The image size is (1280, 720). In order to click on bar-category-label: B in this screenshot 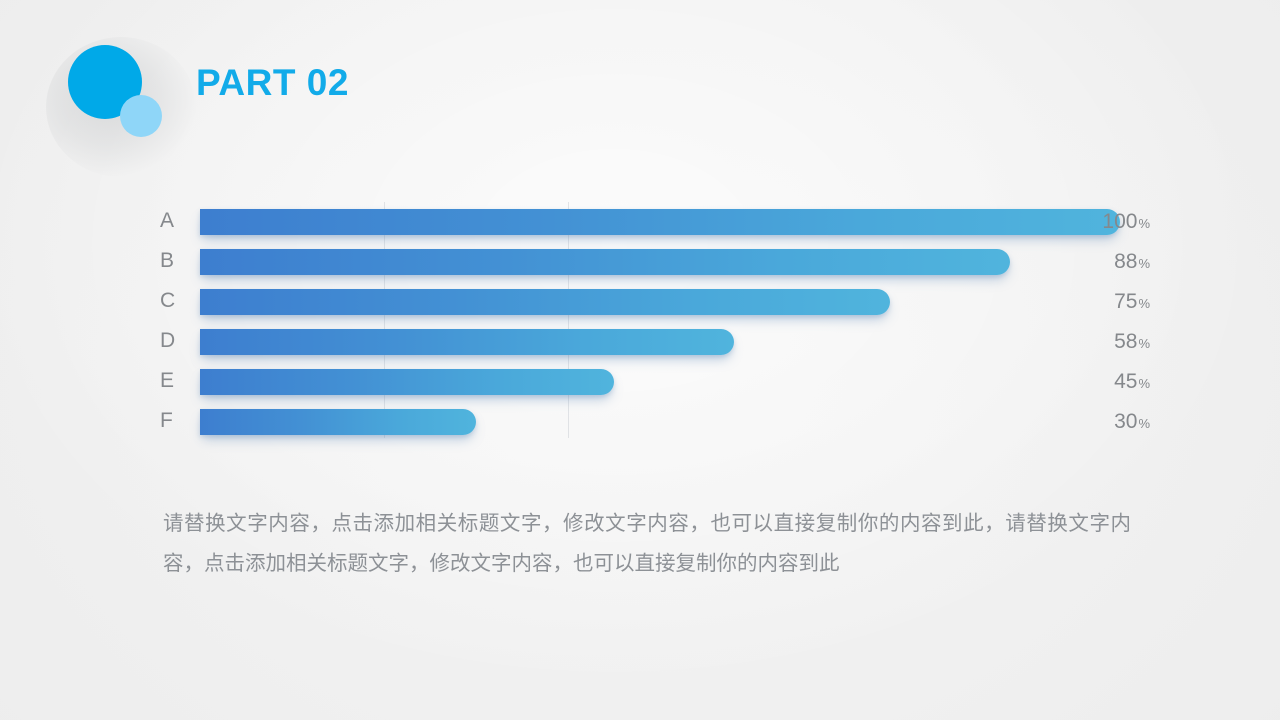, I will do `click(167, 260)`.